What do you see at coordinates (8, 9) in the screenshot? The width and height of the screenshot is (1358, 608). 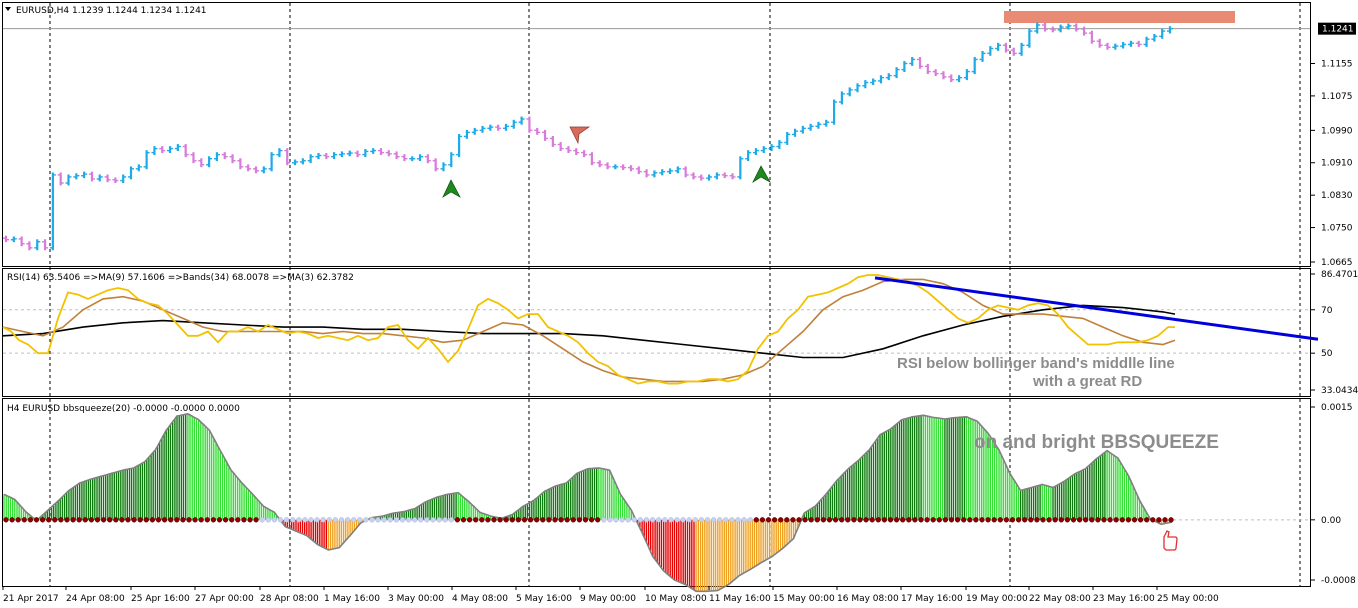 I see `header-dropdown-icon` at bounding box center [8, 9].